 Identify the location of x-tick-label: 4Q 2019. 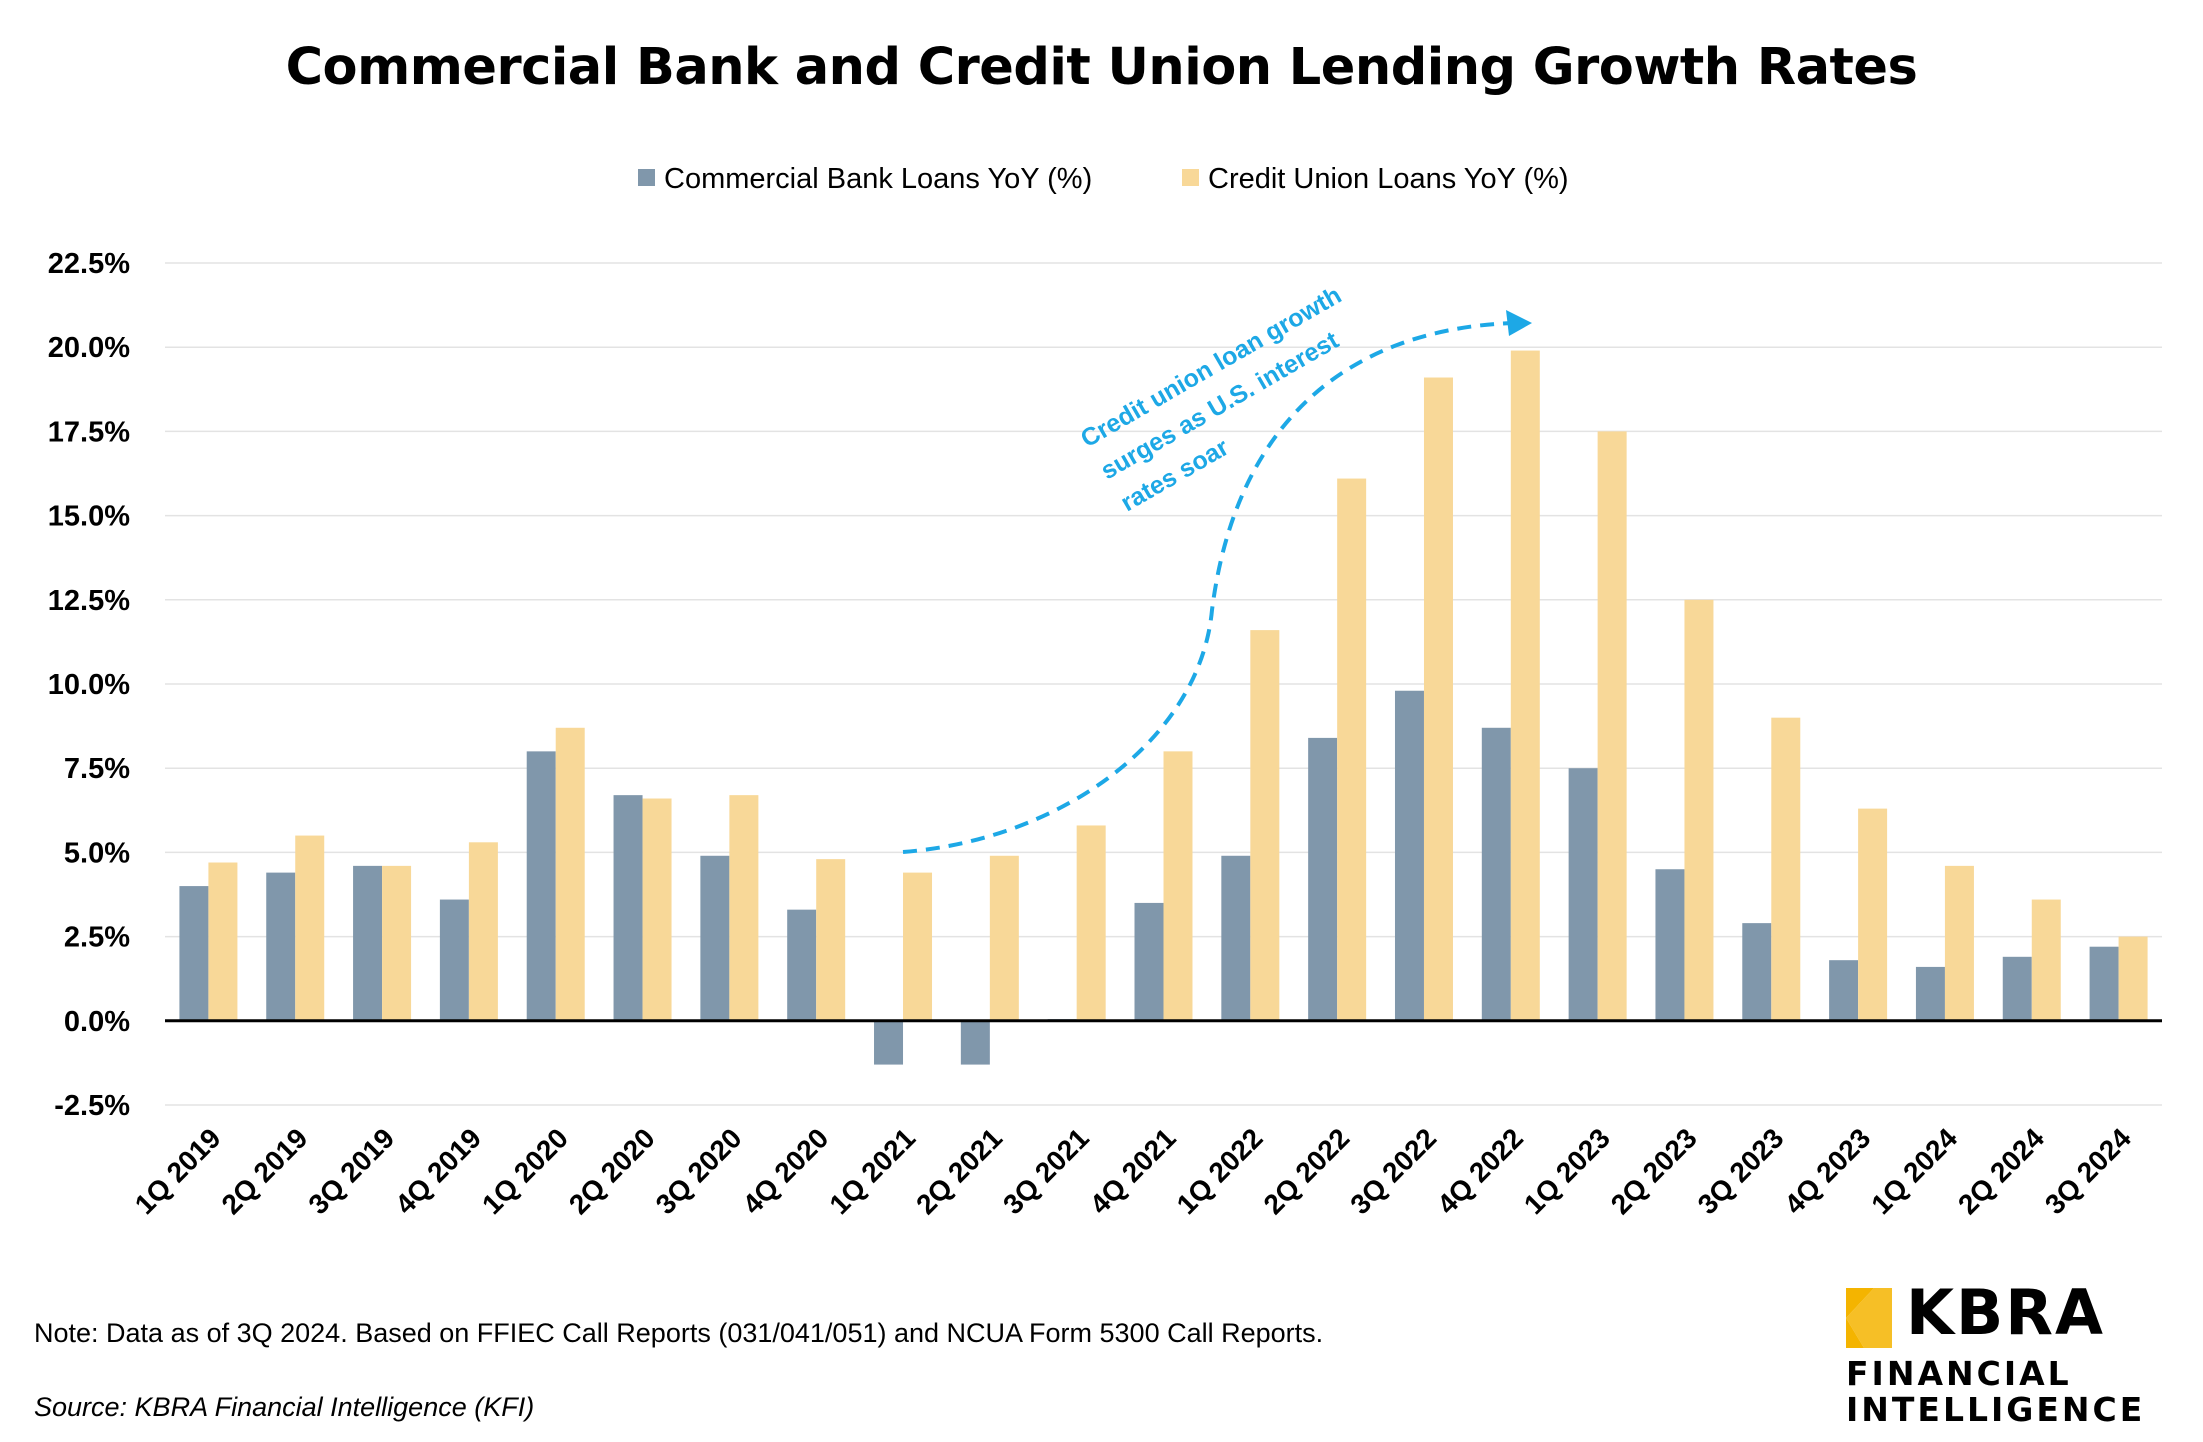
(438, 1171).